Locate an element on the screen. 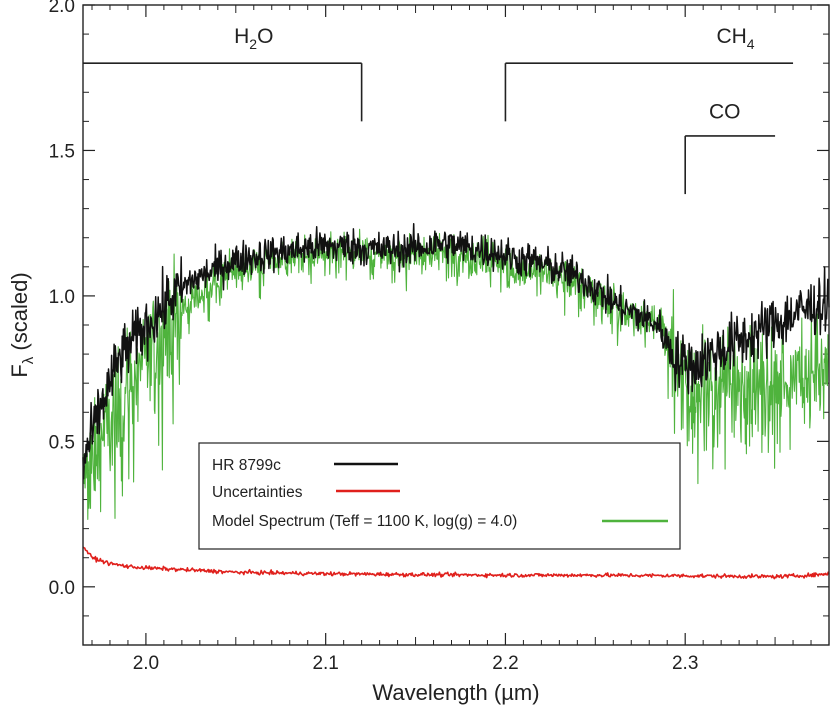 This screenshot has width=831, height=710. y-axis-title-sub: λ is located at coordinates (28, 360).